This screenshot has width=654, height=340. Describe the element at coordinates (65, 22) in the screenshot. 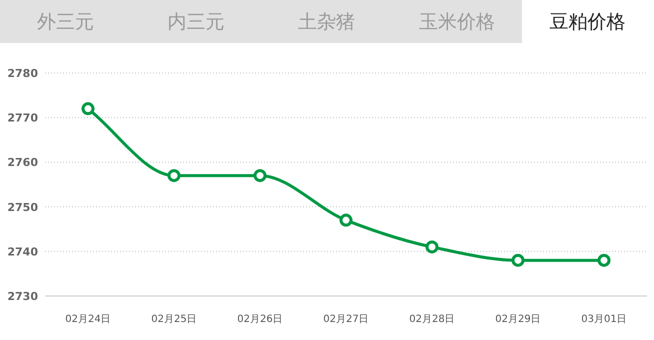

I see `text: 外三元` at that location.